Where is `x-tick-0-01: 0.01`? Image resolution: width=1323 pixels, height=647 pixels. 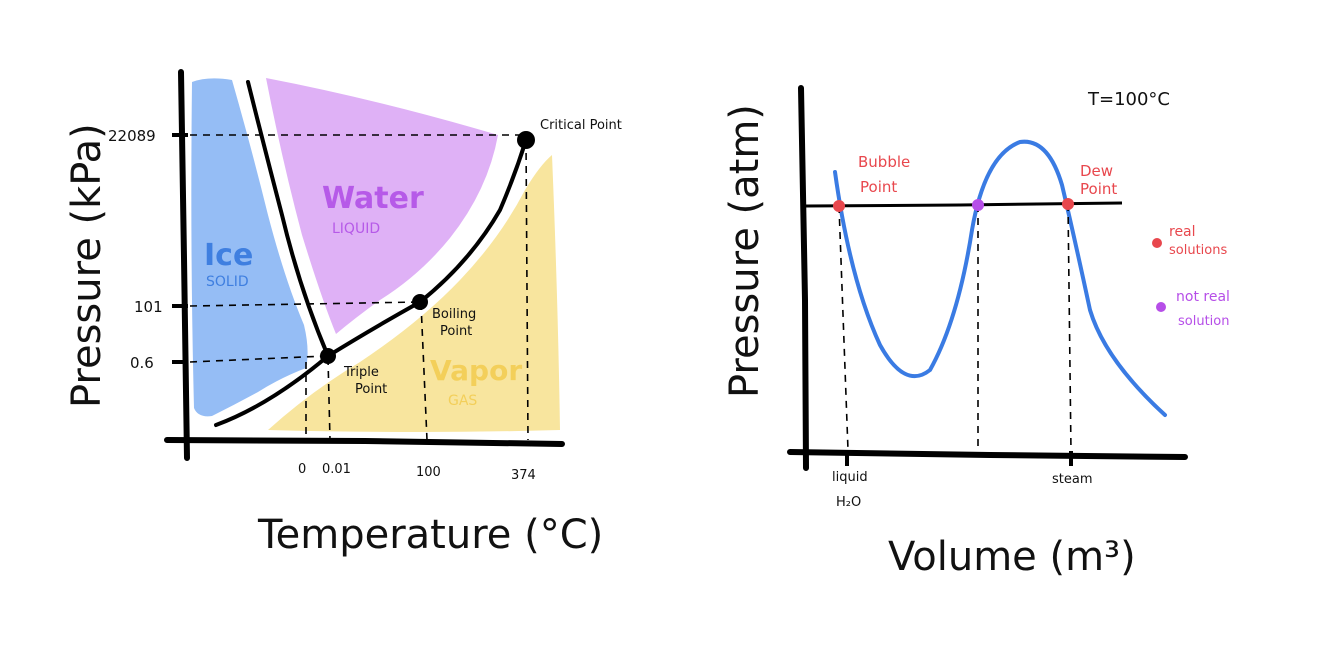 x-tick-0-01: 0.01 is located at coordinates (336, 469).